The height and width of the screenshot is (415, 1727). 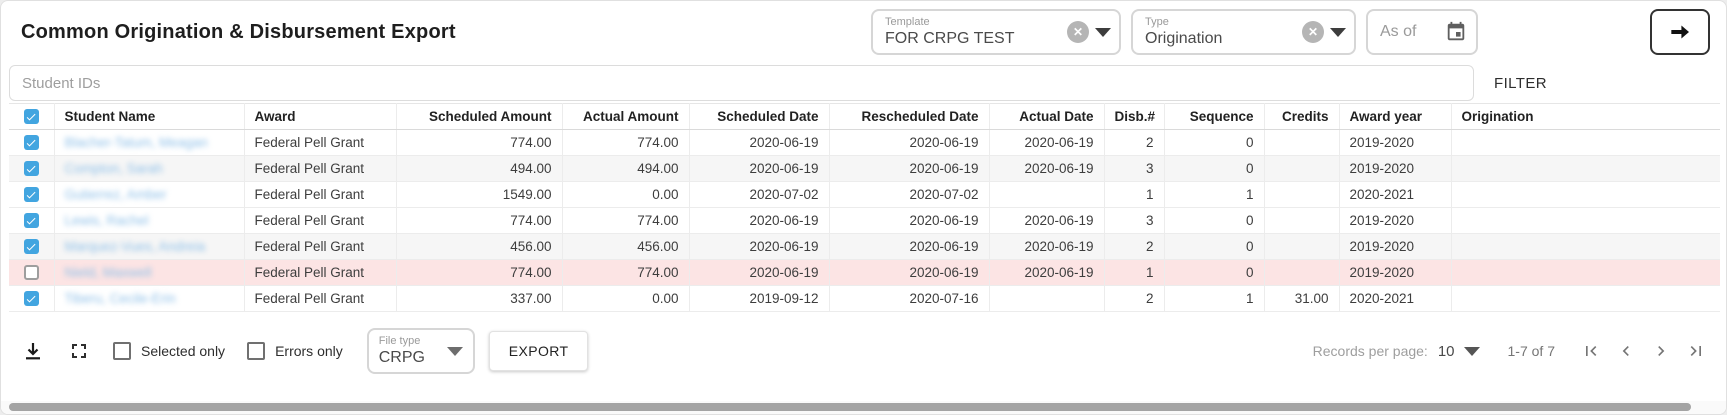 What do you see at coordinates (113, 168) in the screenshot?
I see `student-name-link: Compton, Sarah` at bounding box center [113, 168].